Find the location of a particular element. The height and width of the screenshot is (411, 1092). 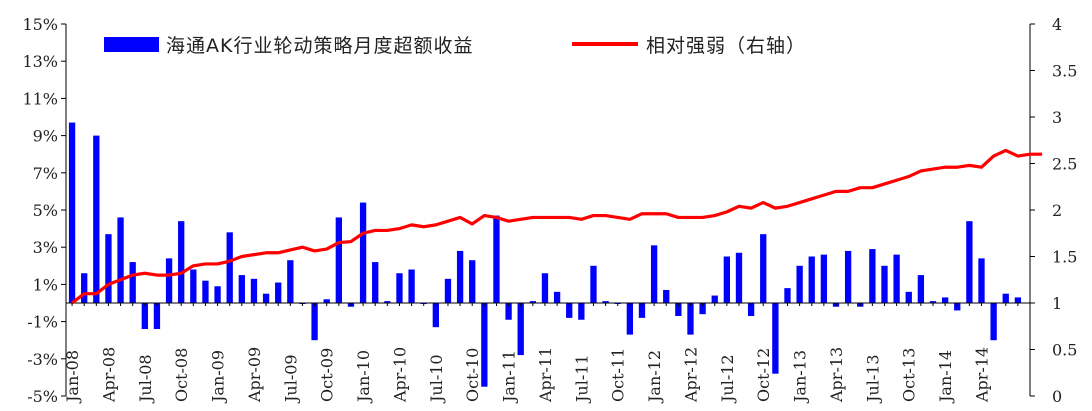

x-tick-label: Jan-10 is located at coordinates (363, 377).